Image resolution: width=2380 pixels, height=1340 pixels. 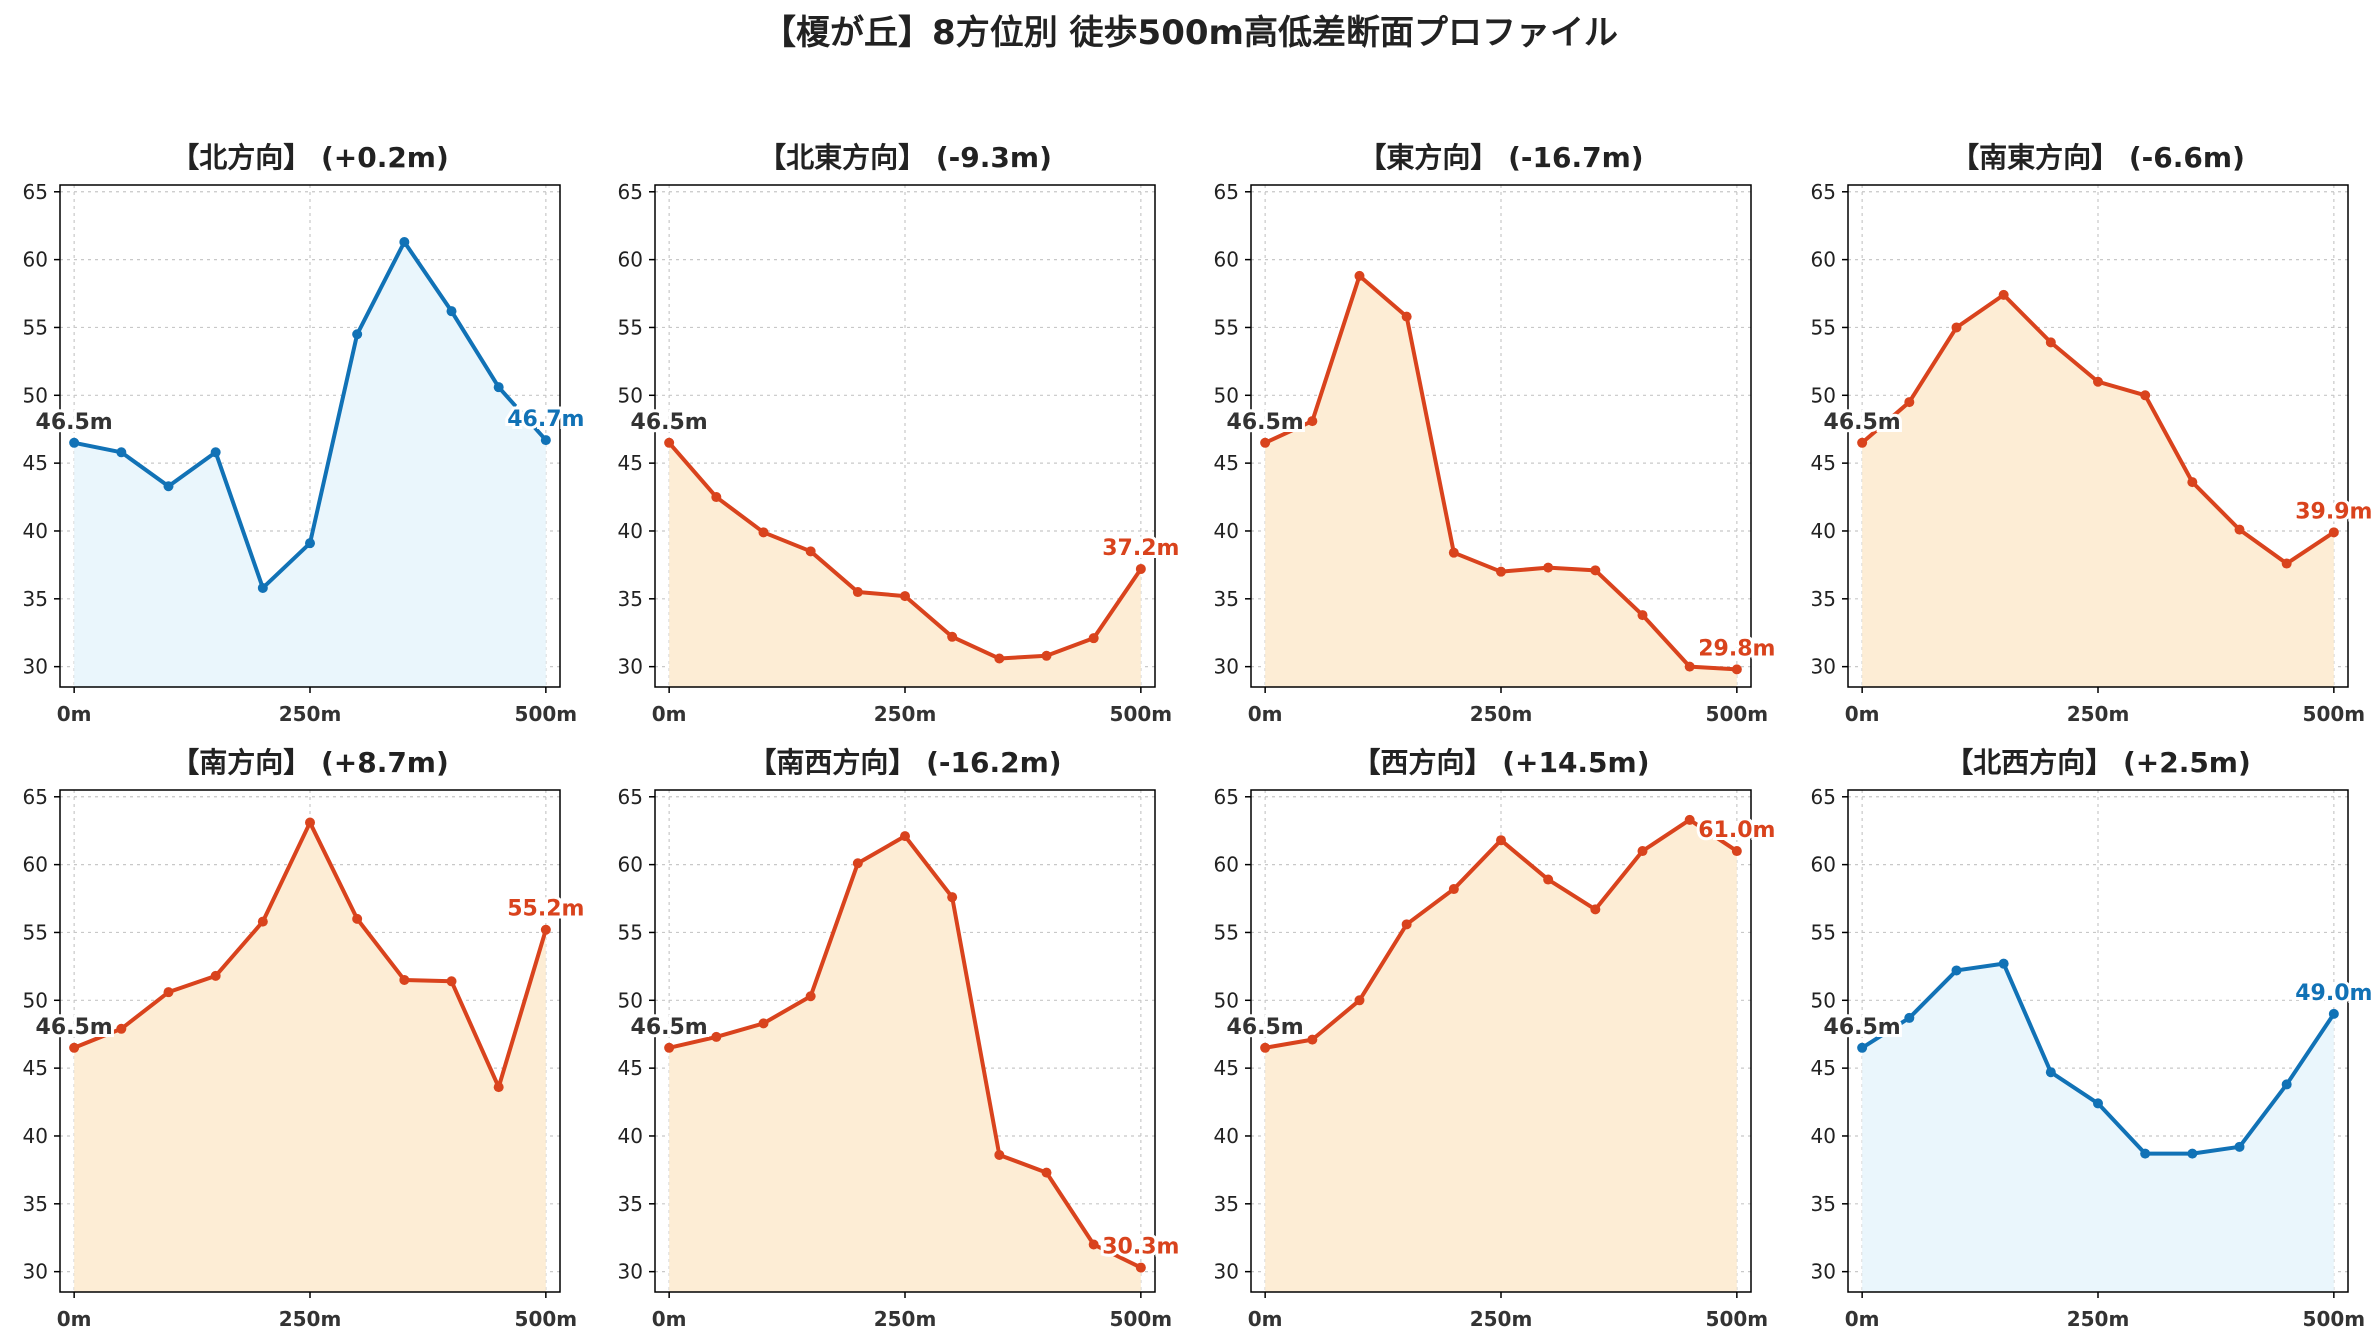 I want to click on end-value-label: 61.0m, so click(x=1736, y=830).